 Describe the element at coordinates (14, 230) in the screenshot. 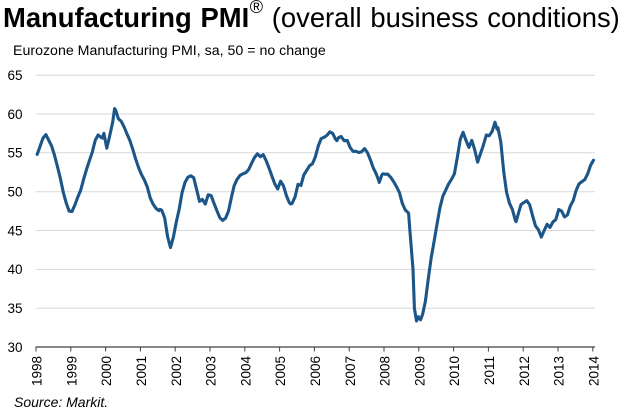

I see `svg-text: 45` at that location.